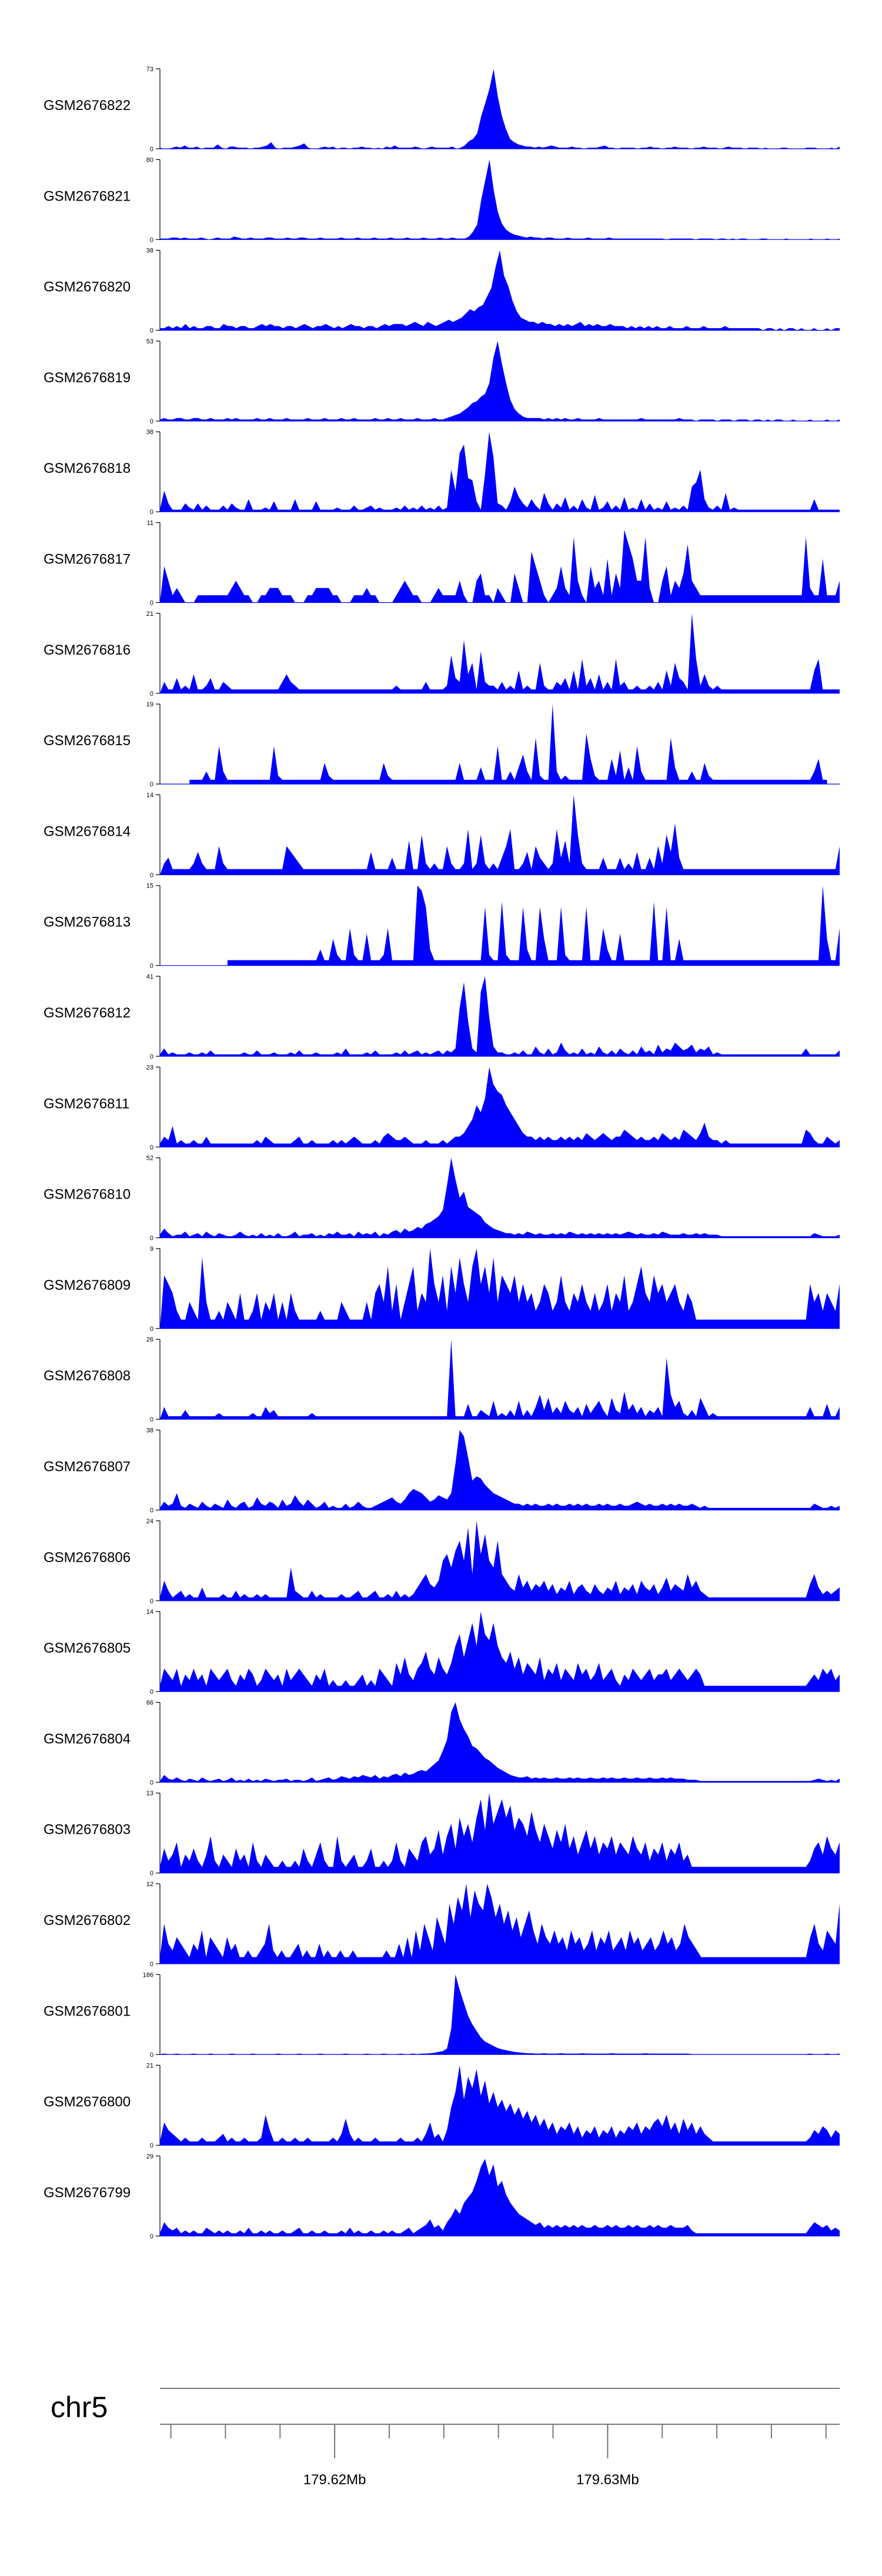  What do you see at coordinates (149, 2156) in the screenshot?
I see `track-ymax-label: 29` at bounding box center [149, 2156].